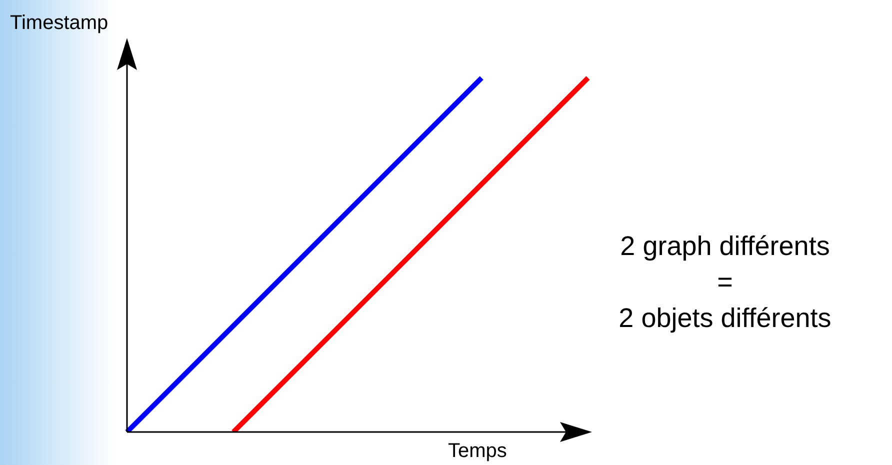 The image size is (892, 465). Describe the element at coordinates (725, 318) in the screenshot. I see `text: 2 objets différents` at that location.